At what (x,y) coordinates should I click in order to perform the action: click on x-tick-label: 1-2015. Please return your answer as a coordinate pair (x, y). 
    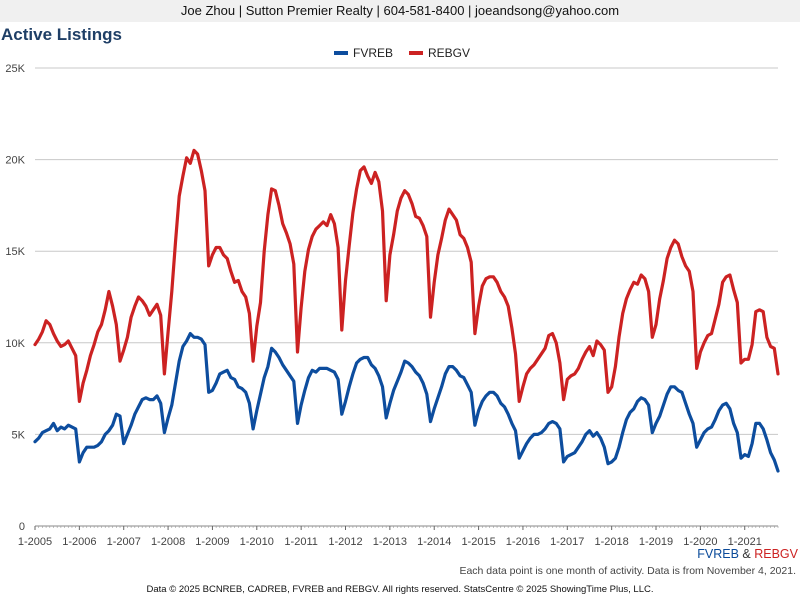
    Looking at the image, I should click on (478, 542).